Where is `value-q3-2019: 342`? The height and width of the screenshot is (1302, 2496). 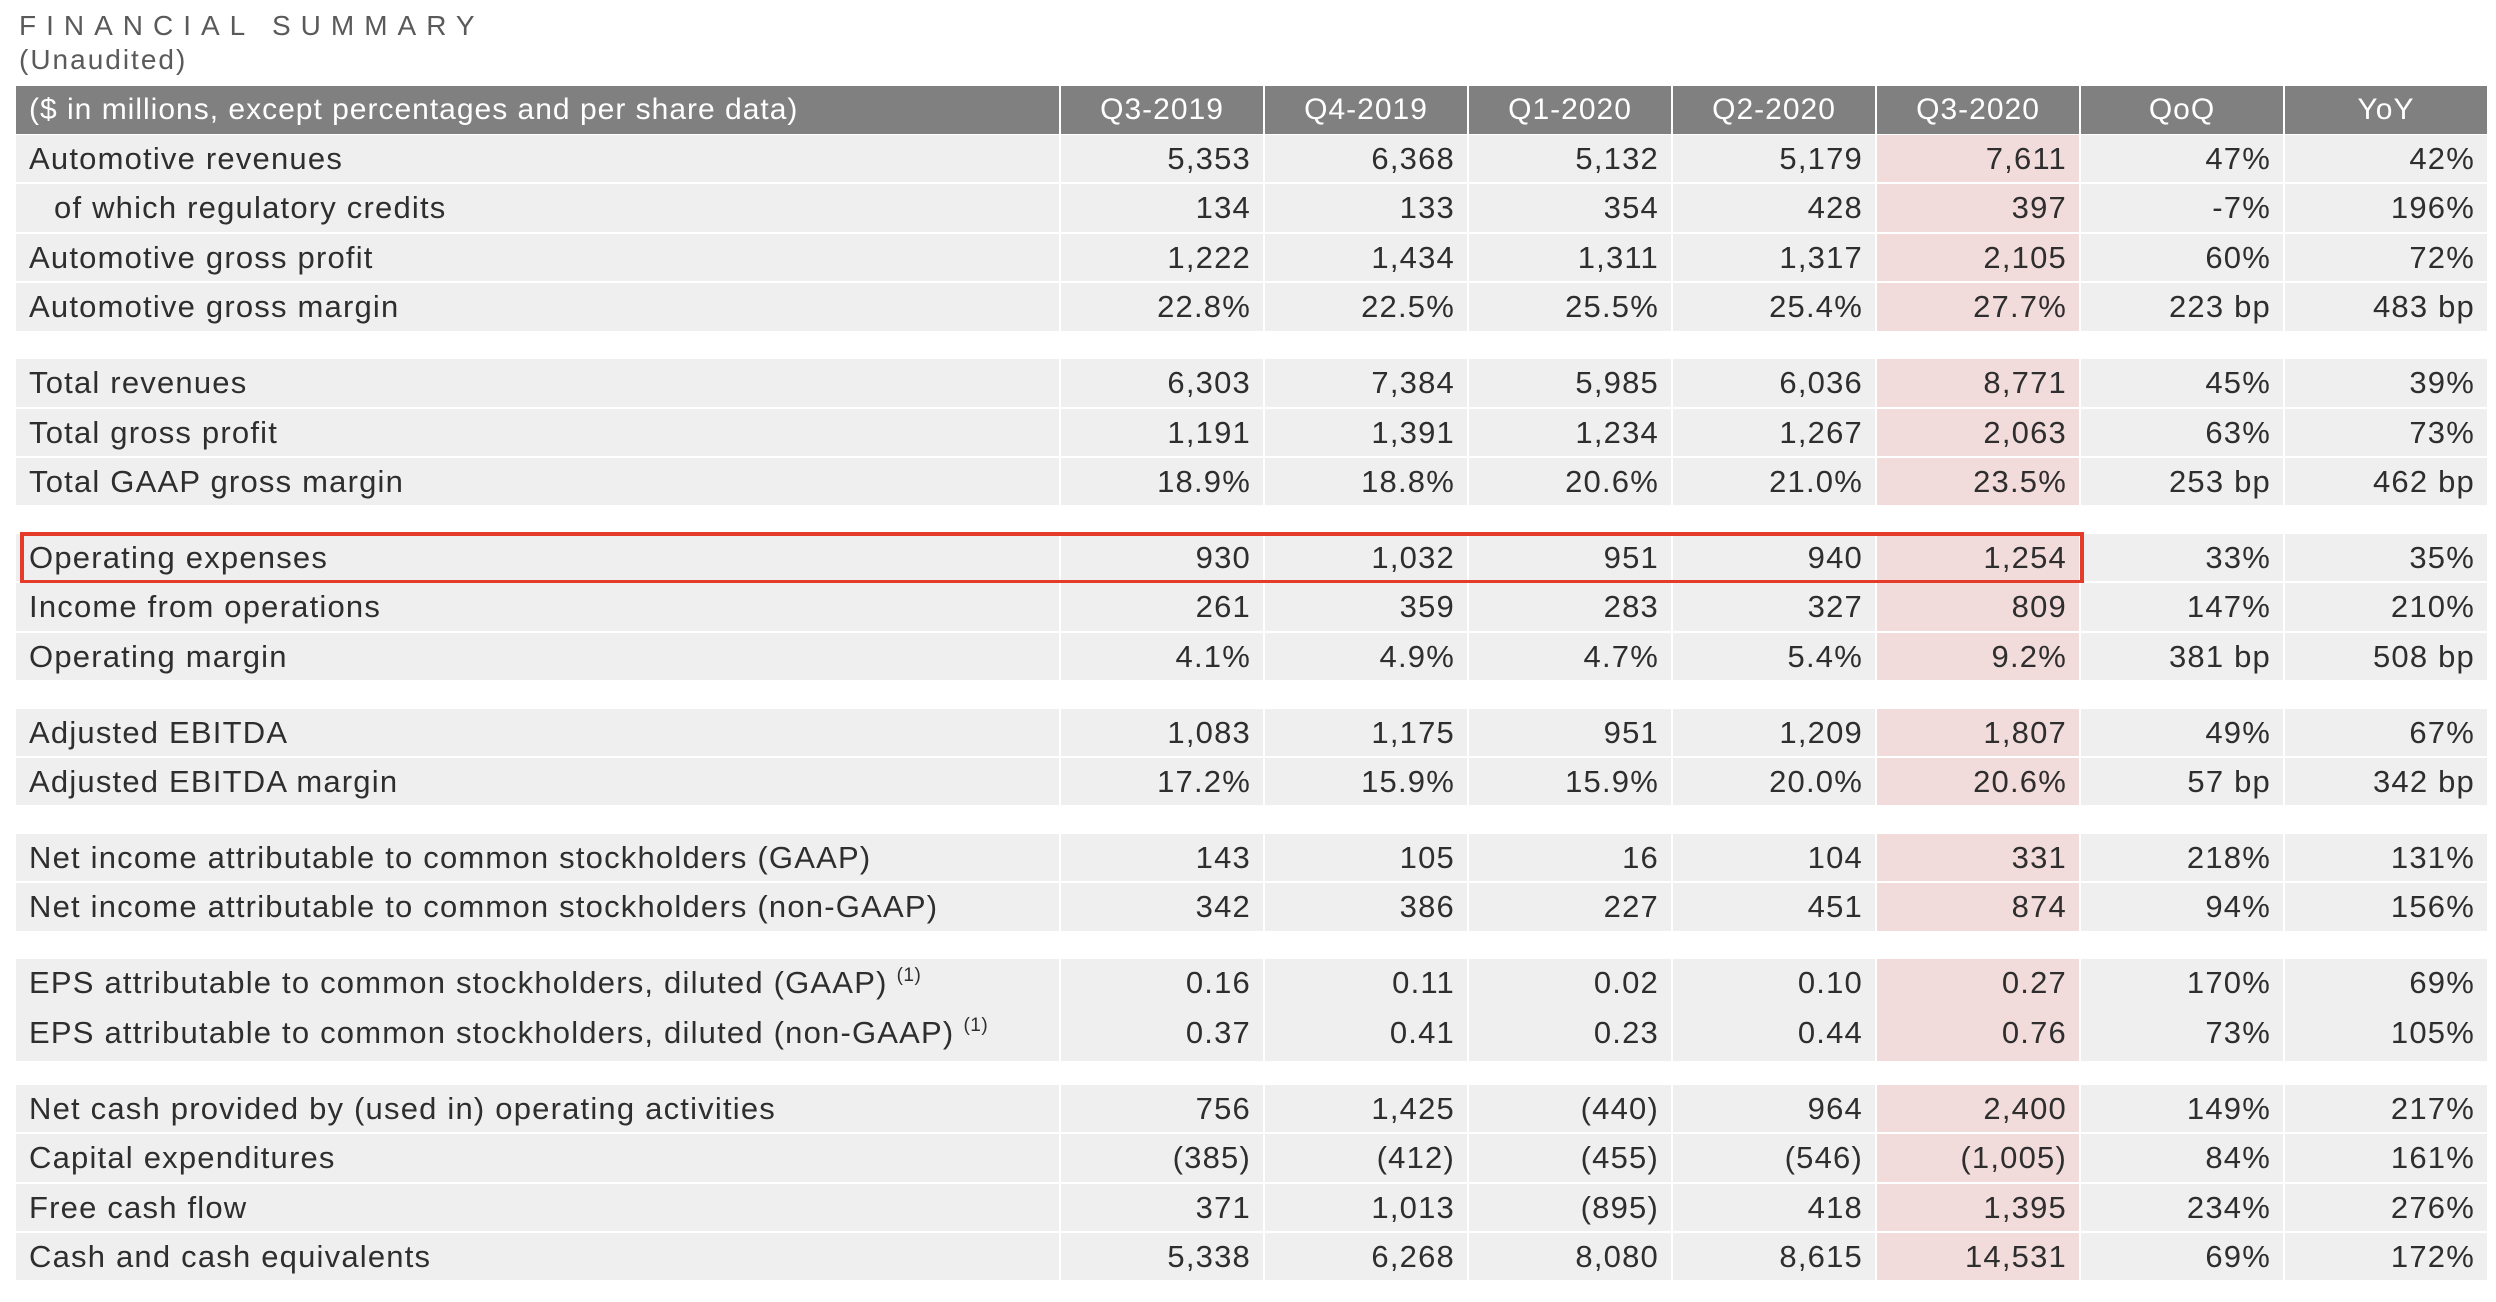
value-q3-2019: 342 is located at coordinates (1161, 907).